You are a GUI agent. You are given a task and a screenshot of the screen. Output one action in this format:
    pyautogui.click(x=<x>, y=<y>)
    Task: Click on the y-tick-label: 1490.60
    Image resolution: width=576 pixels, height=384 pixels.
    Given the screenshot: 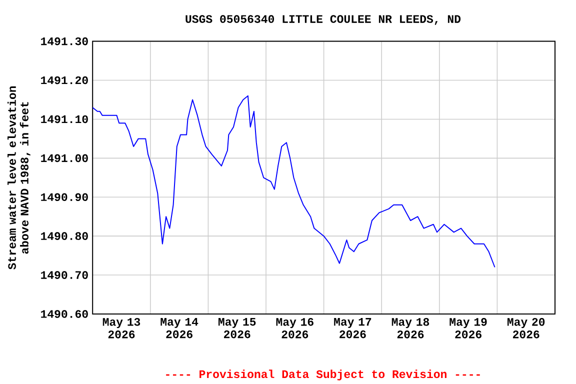 What is the action you would take?
    pyautogui.click(x=64, y=314)
    